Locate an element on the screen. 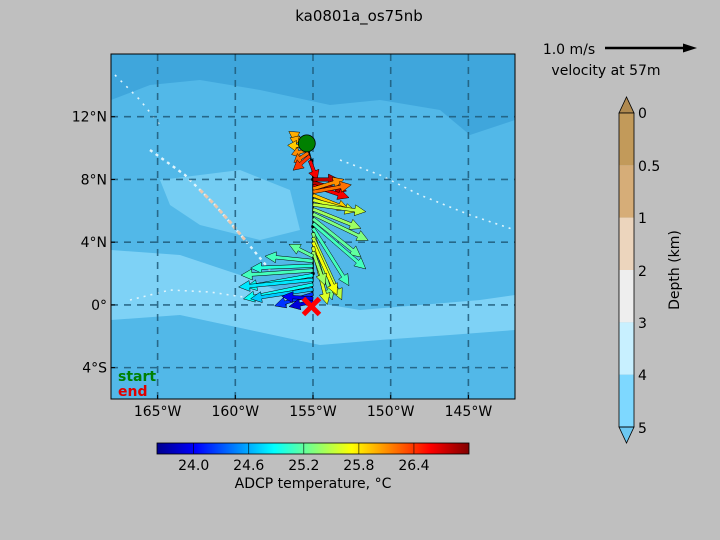 The image size is (720, 540). y-tick-label: 4°N is located at coordinates (94, 243).